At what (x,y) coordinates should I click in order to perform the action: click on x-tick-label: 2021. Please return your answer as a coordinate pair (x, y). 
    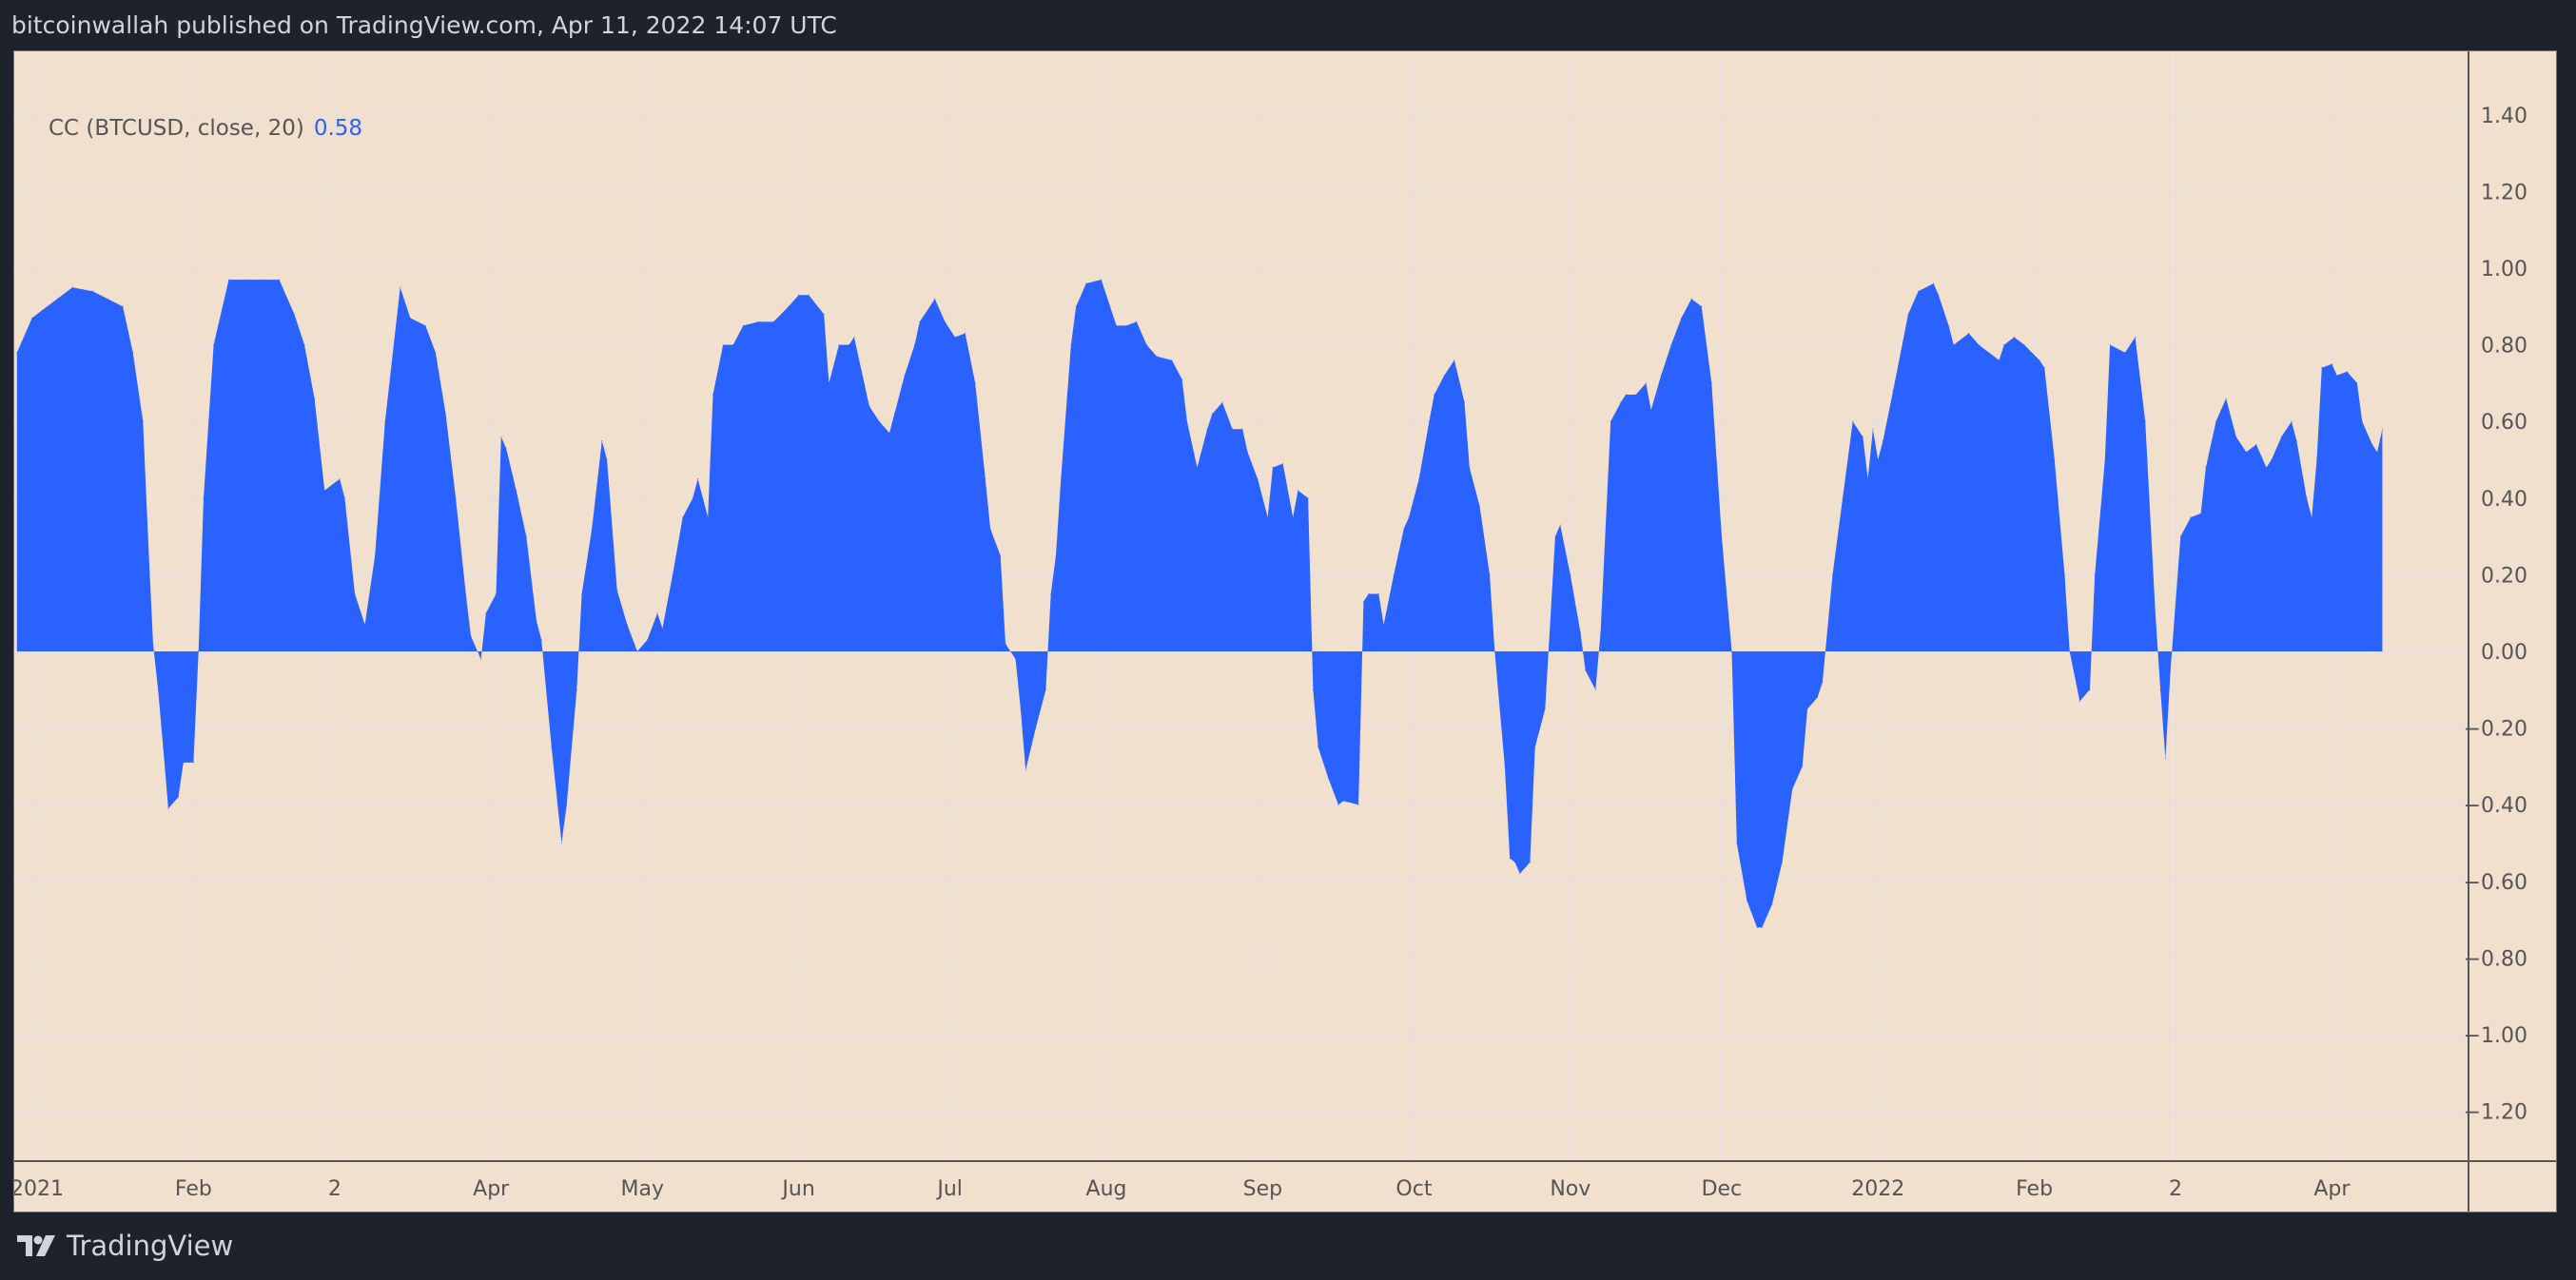
    Looking at the image, I should click on (39, 1189).